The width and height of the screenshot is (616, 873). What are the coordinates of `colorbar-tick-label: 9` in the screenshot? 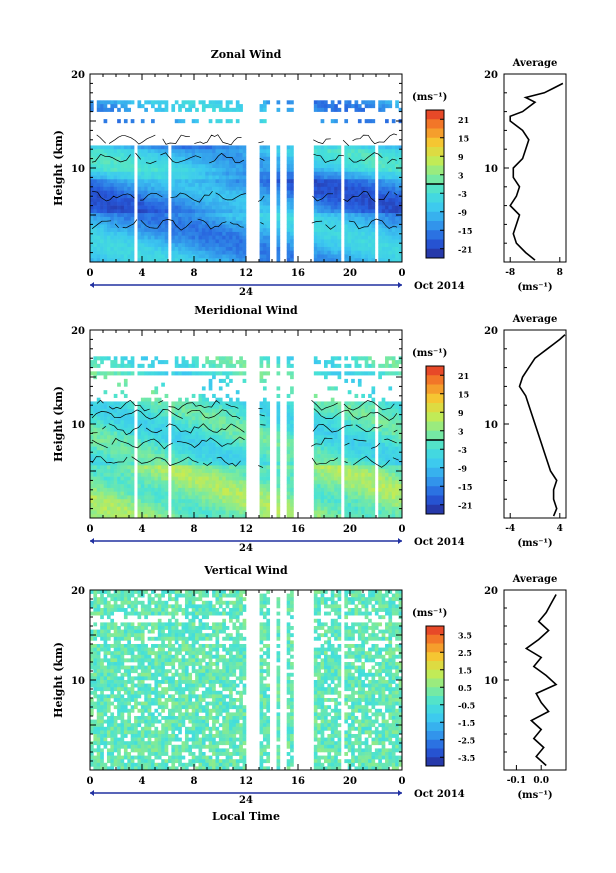 It's located at (461, 157).